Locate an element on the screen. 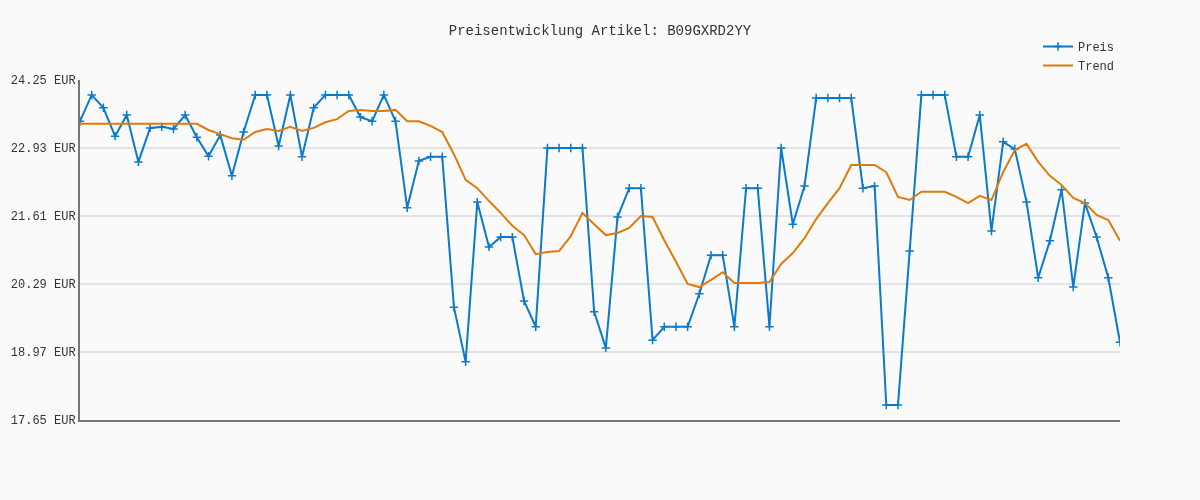  y-tick-label: 24.25 EUR is located at coordinates (43, 81).